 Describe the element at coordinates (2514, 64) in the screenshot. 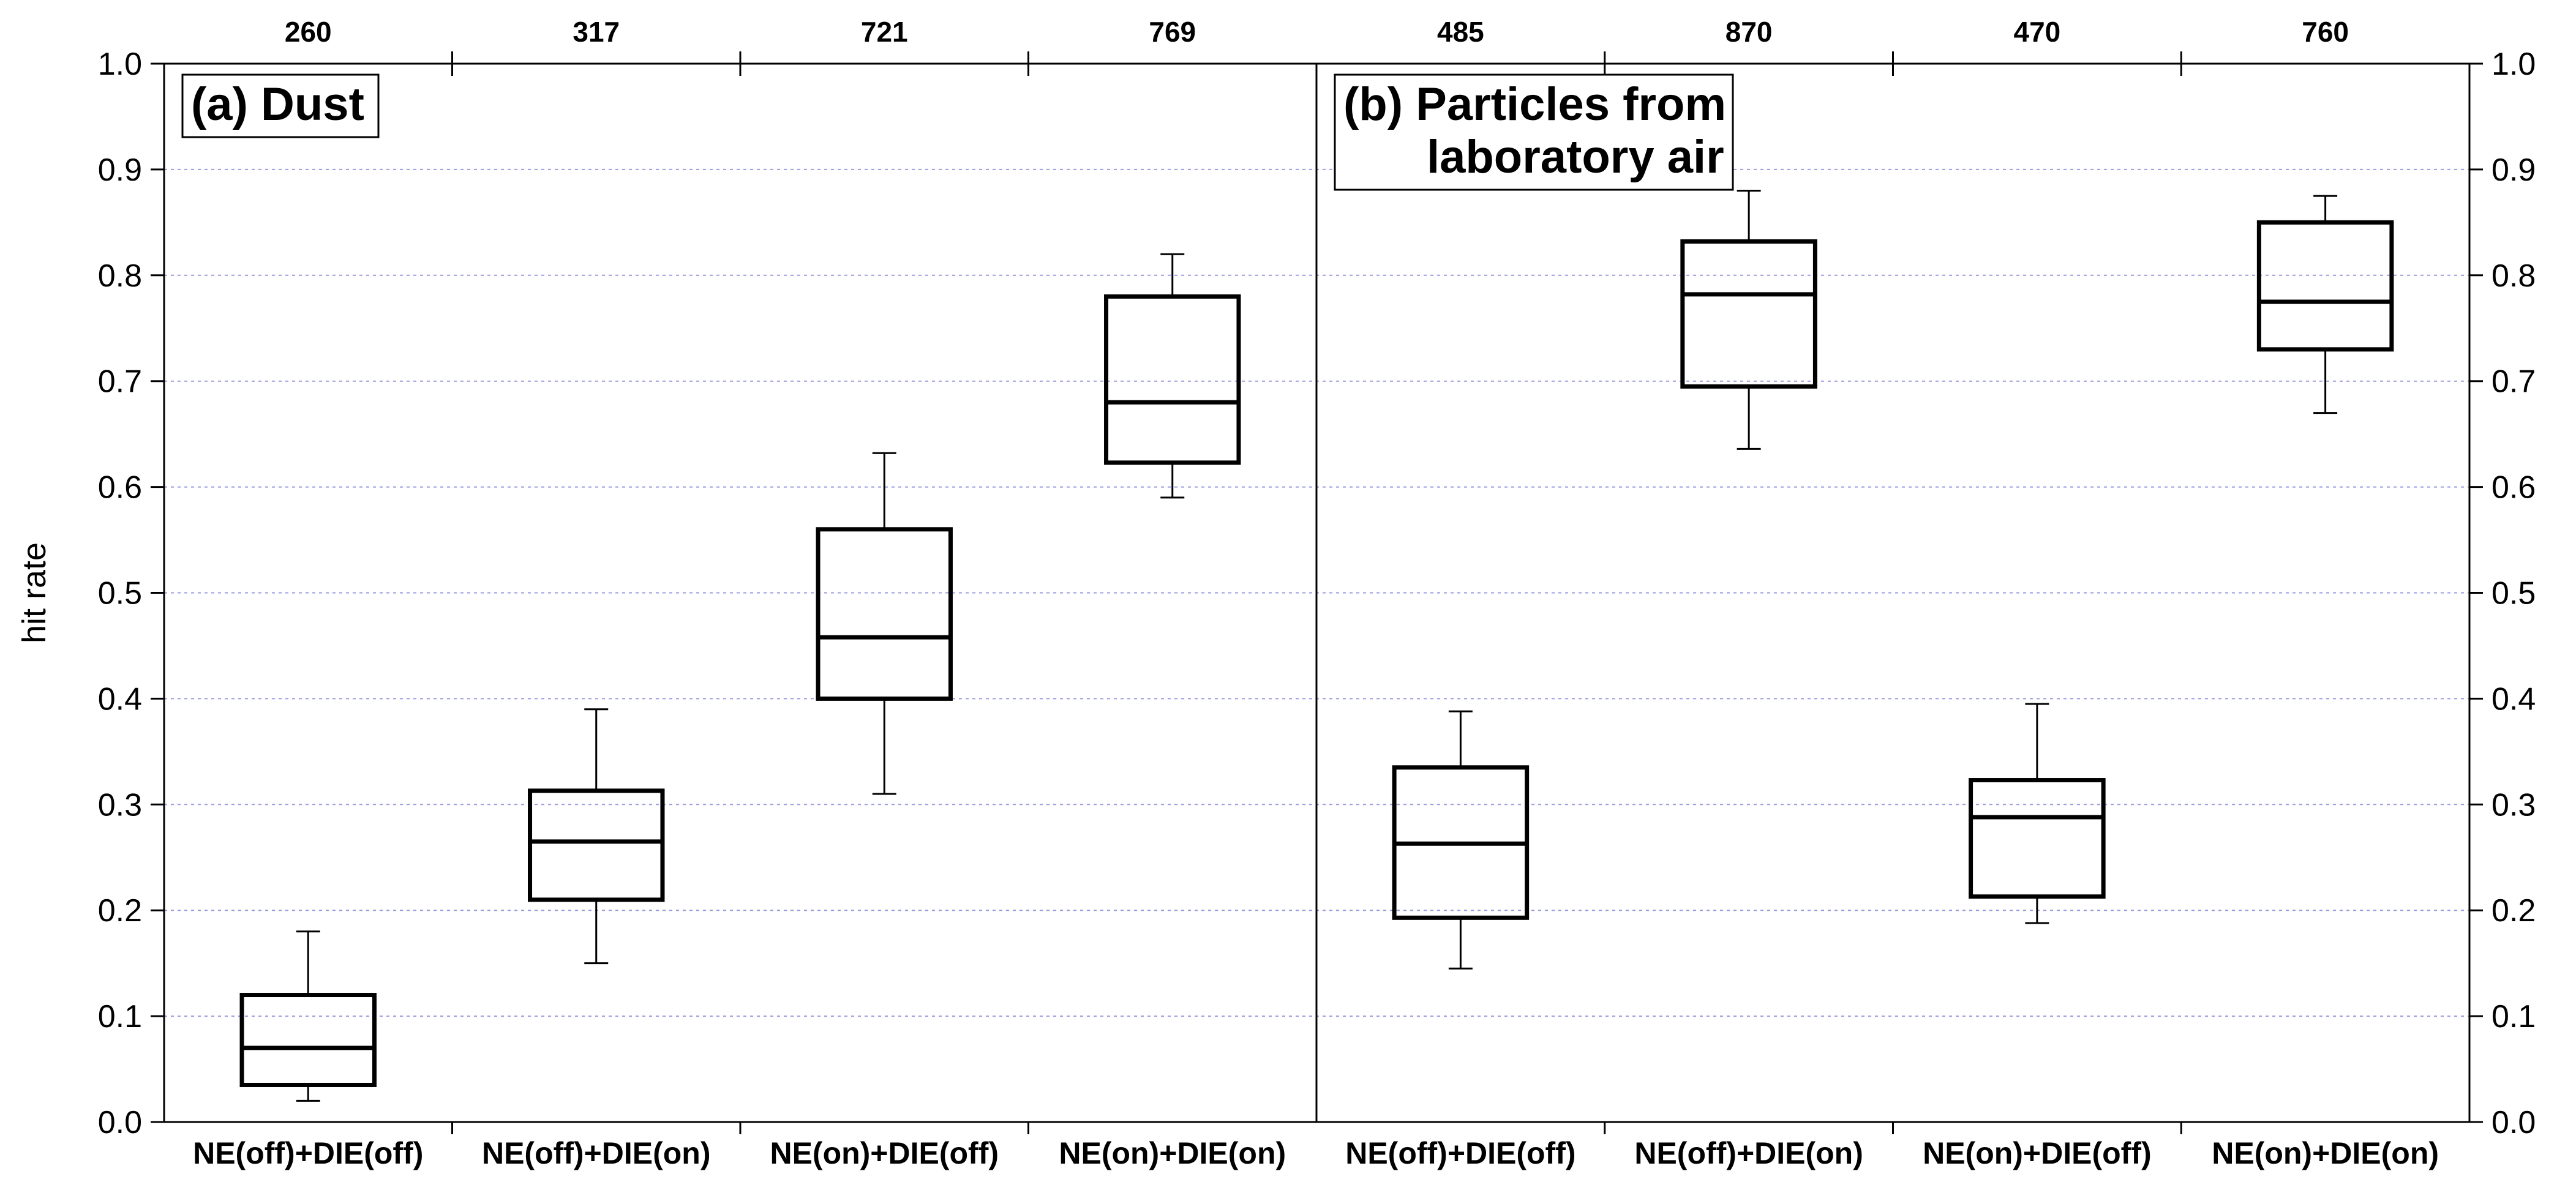

I see `y-tick-label-right: 1.0` at that location.